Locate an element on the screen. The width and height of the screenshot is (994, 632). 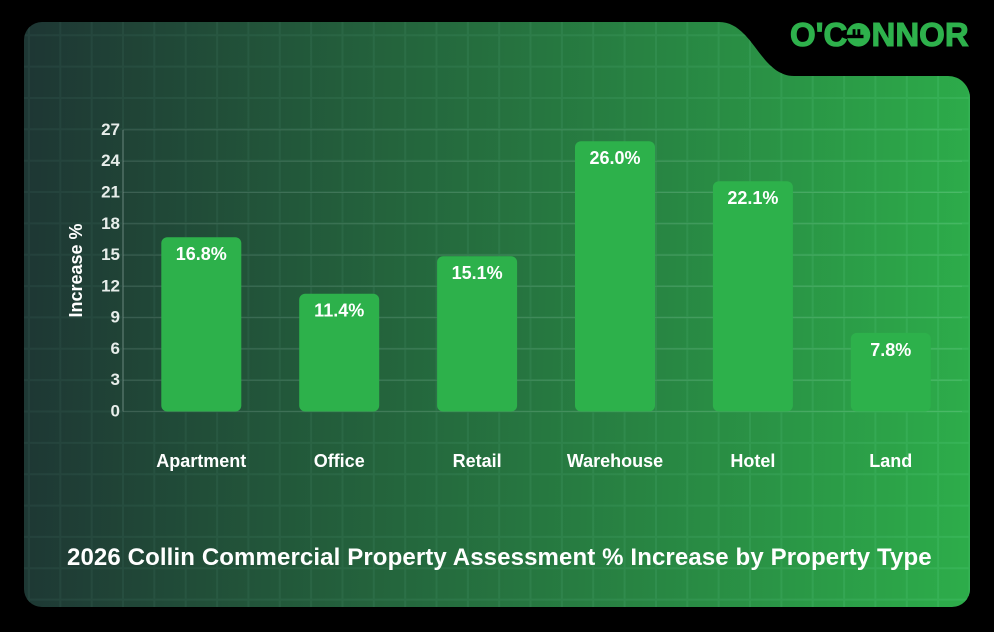
svg-text: 7.8% is located at coordinates (890, 350).